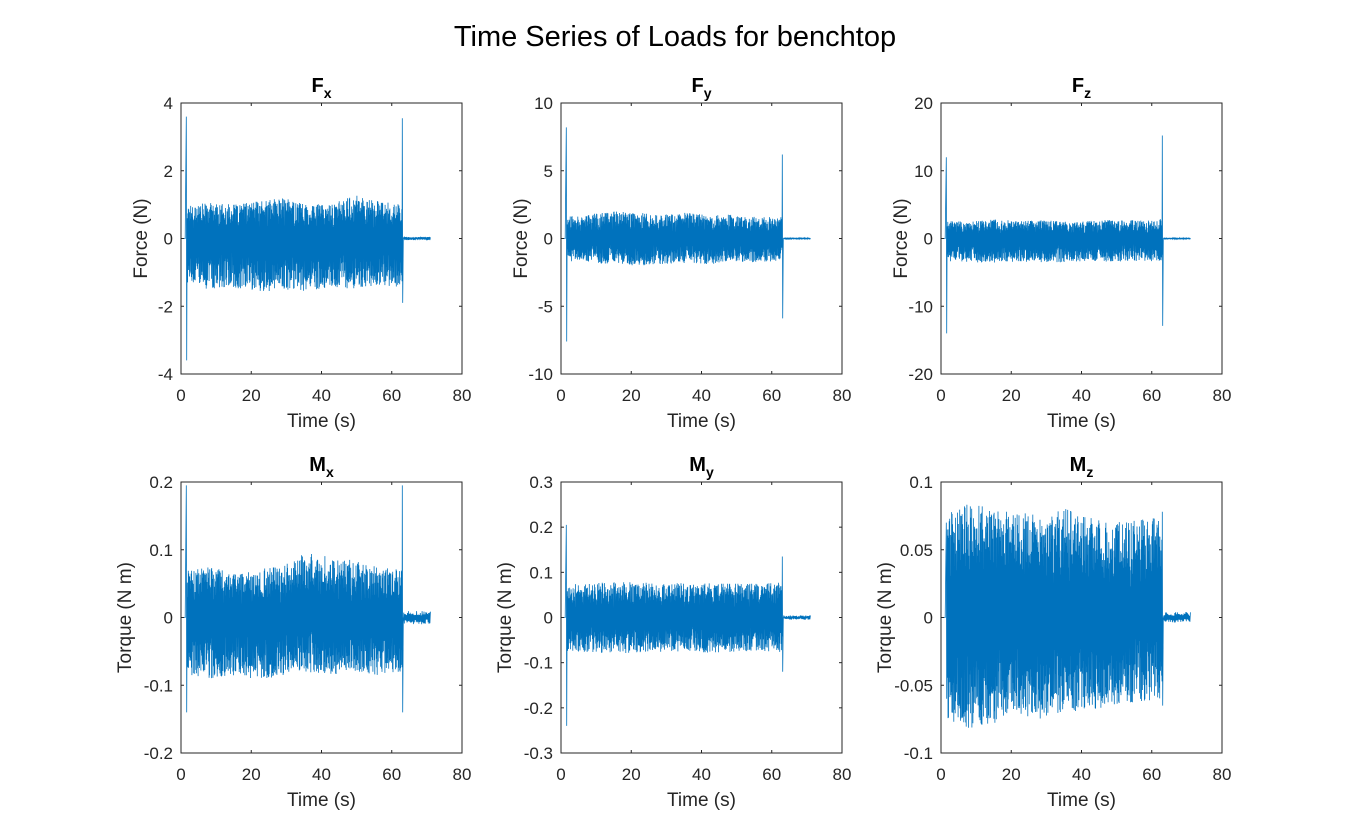 The width and height of the screenshot is (1350, 840). I want to click on y-tick-label: -4, so click(165, 374).